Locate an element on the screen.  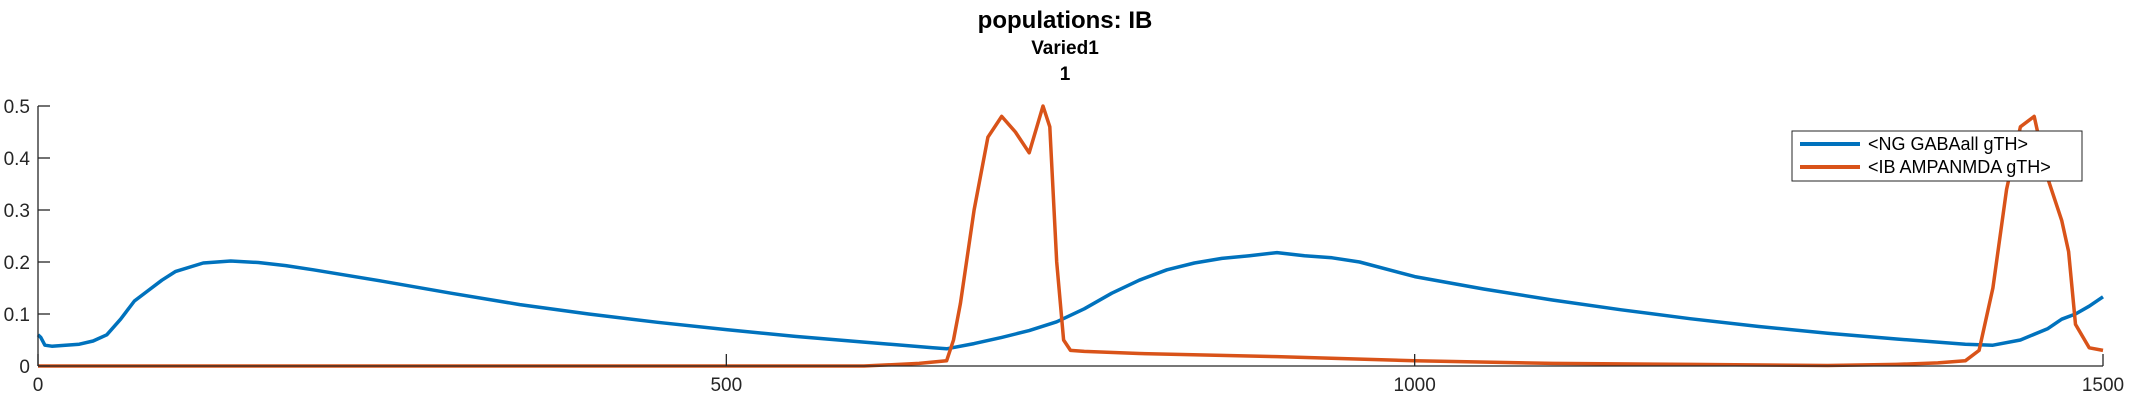
chart-subtitle-1: Varied1 is located at coordinates (1065, 48).